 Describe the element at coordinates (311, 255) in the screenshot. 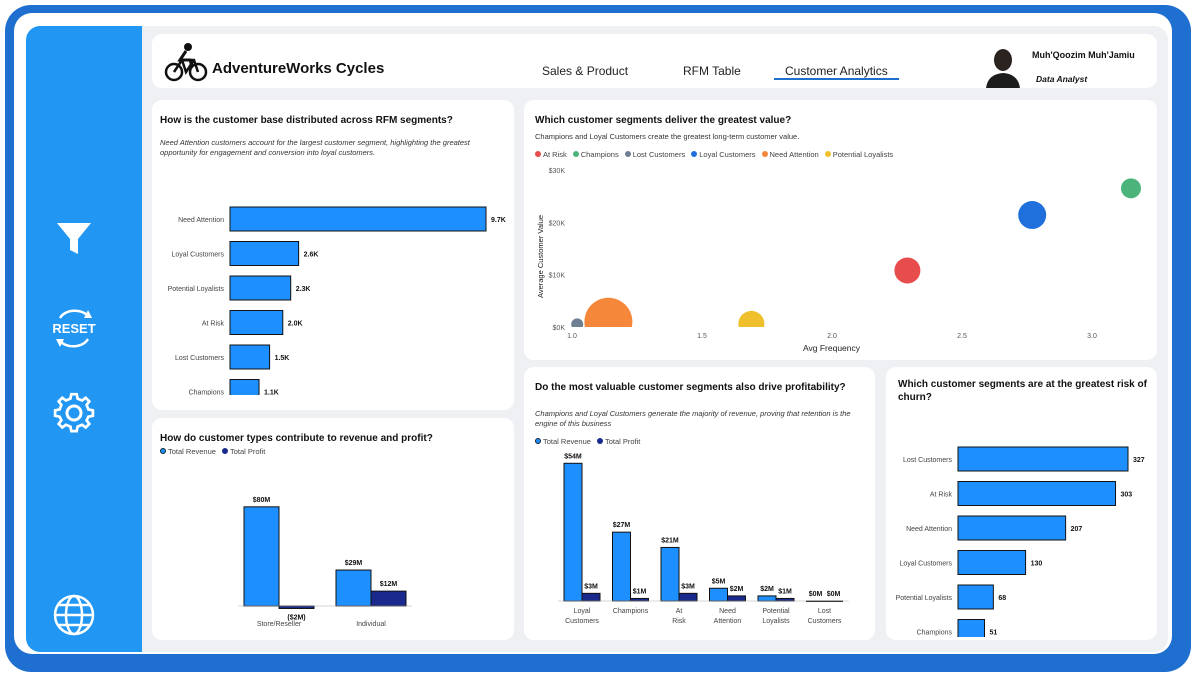

I see `data-label: 2.6K` at that location.